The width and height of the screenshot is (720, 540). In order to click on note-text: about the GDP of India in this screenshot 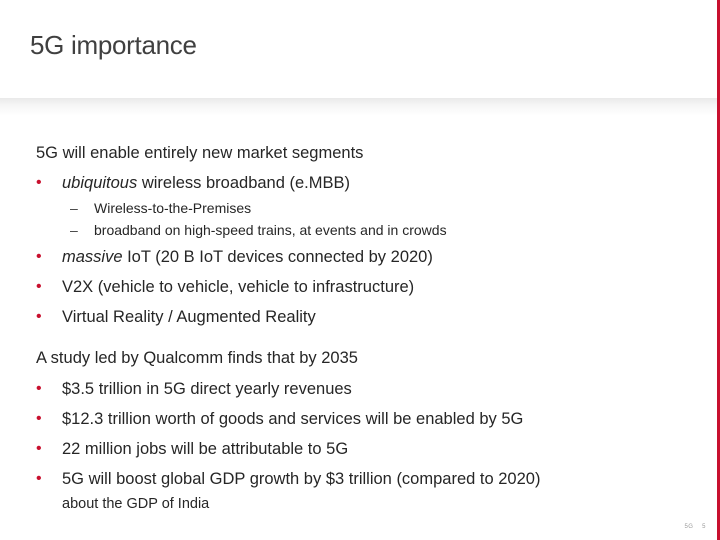, I will do `click(136, 504)`.